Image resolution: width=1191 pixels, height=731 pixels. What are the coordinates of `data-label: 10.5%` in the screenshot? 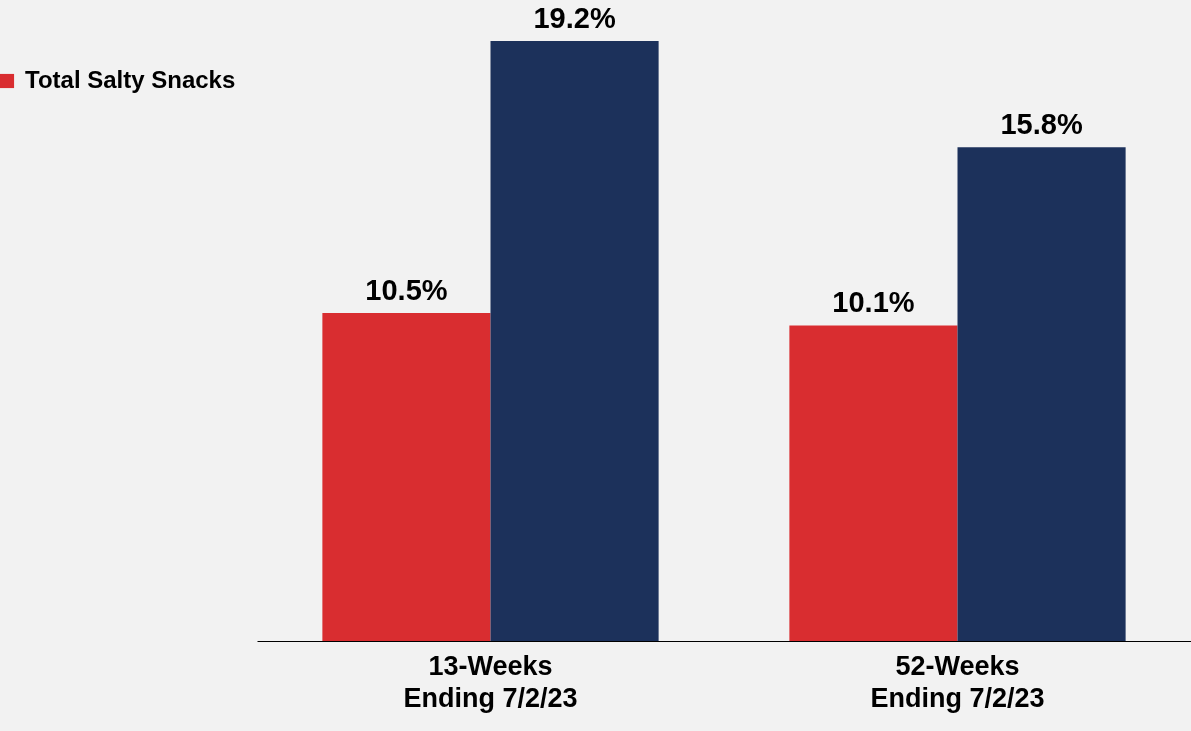 It's located at (406, 289).